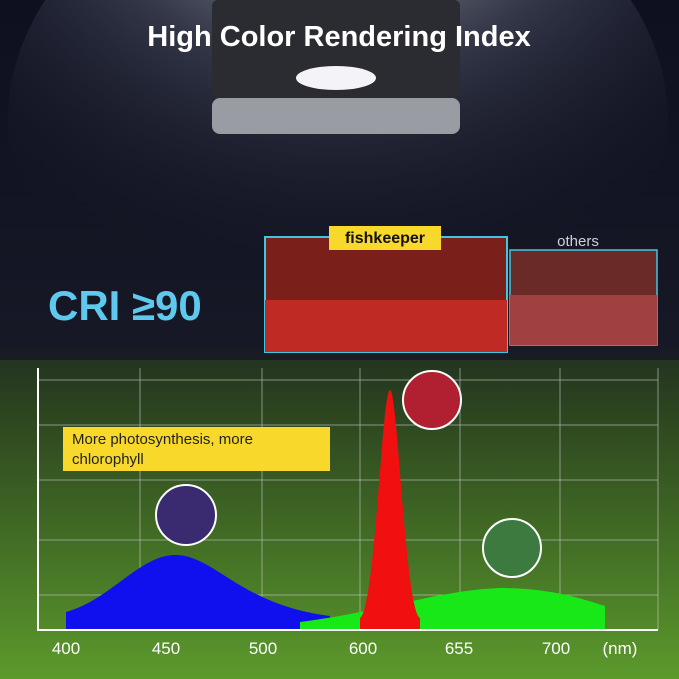 Image resolution: width=679 pixels, height=679 pixels. What do you see at coordinates (66, 648) in the screenshot?
I see `x-label: 400` at bounding box center [66, 648].